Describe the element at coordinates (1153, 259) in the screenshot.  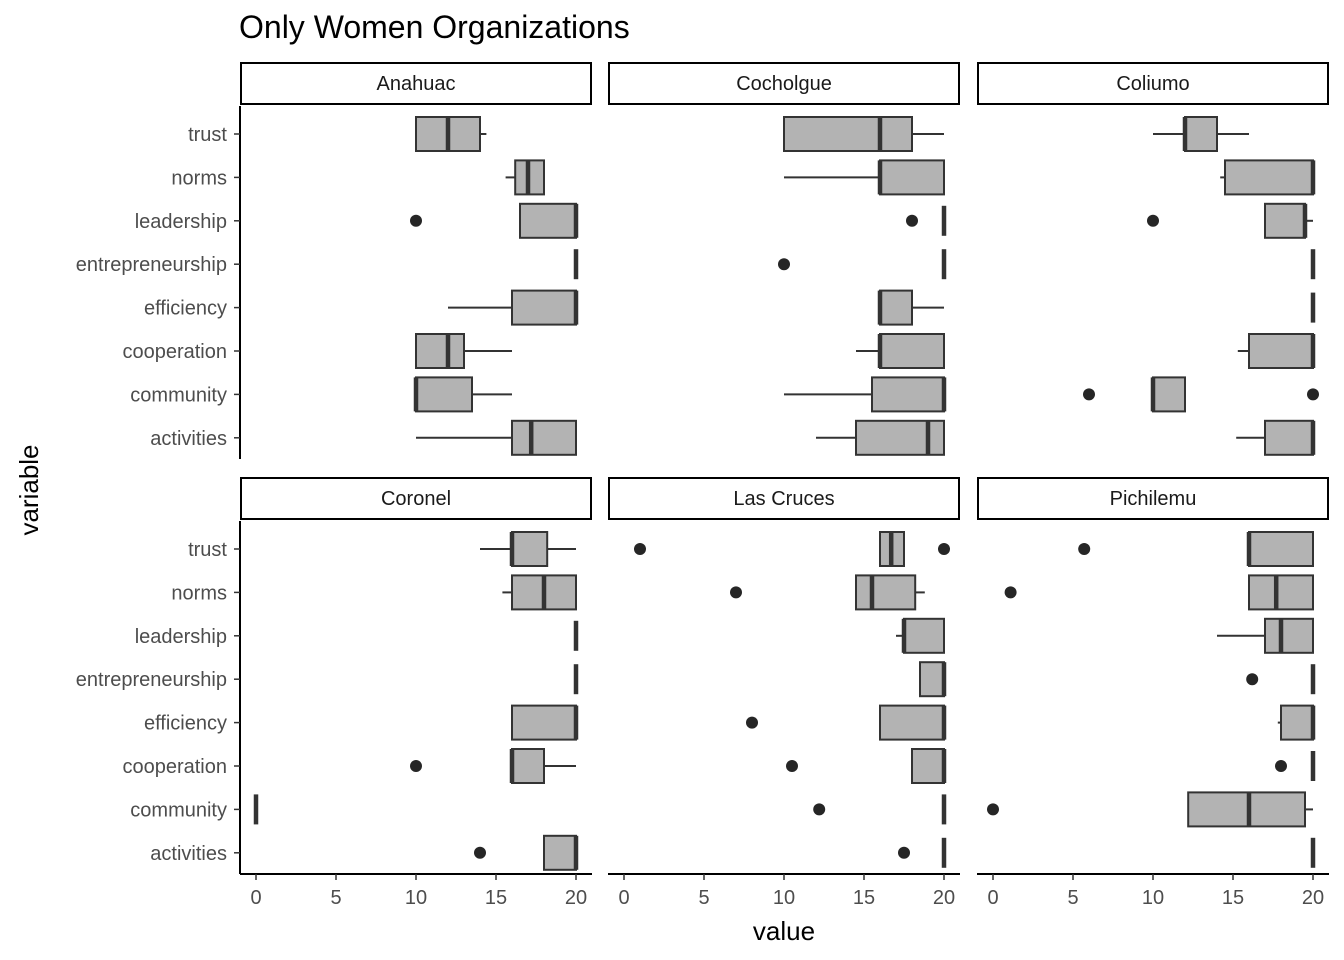
I see `facet-panel: Coliumo` at that location.